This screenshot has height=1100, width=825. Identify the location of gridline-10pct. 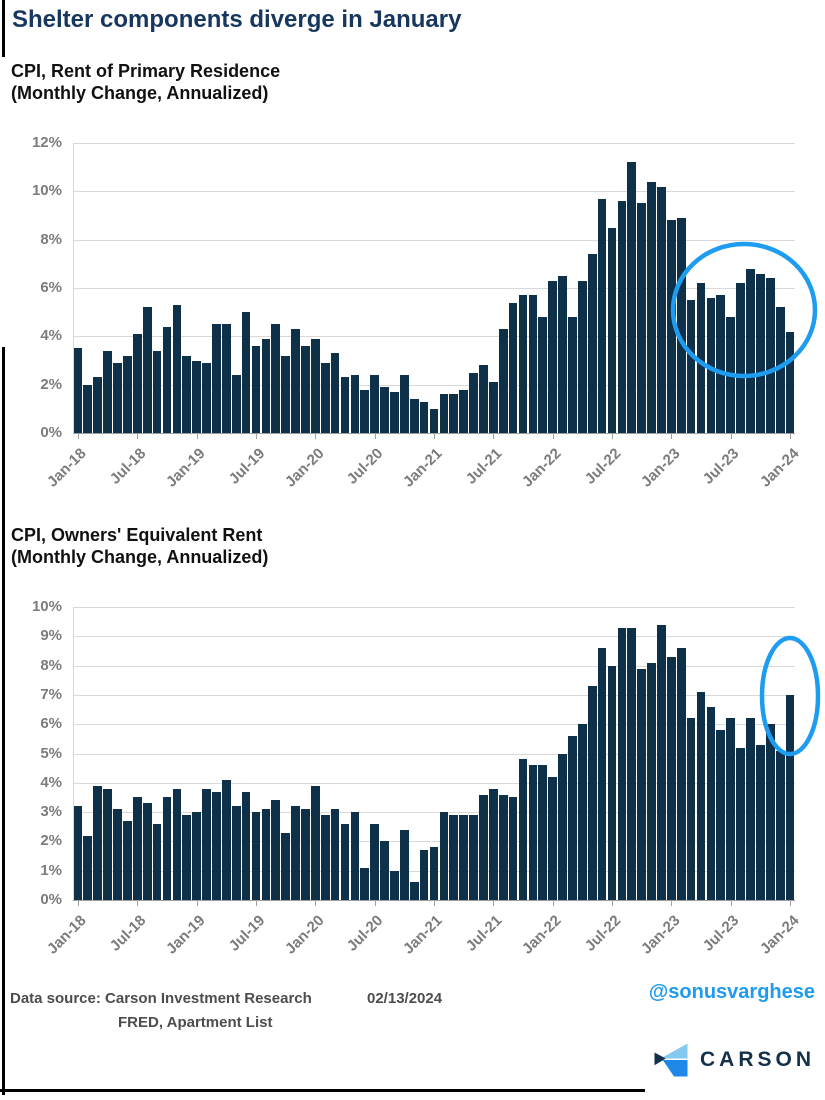
(434, 607).